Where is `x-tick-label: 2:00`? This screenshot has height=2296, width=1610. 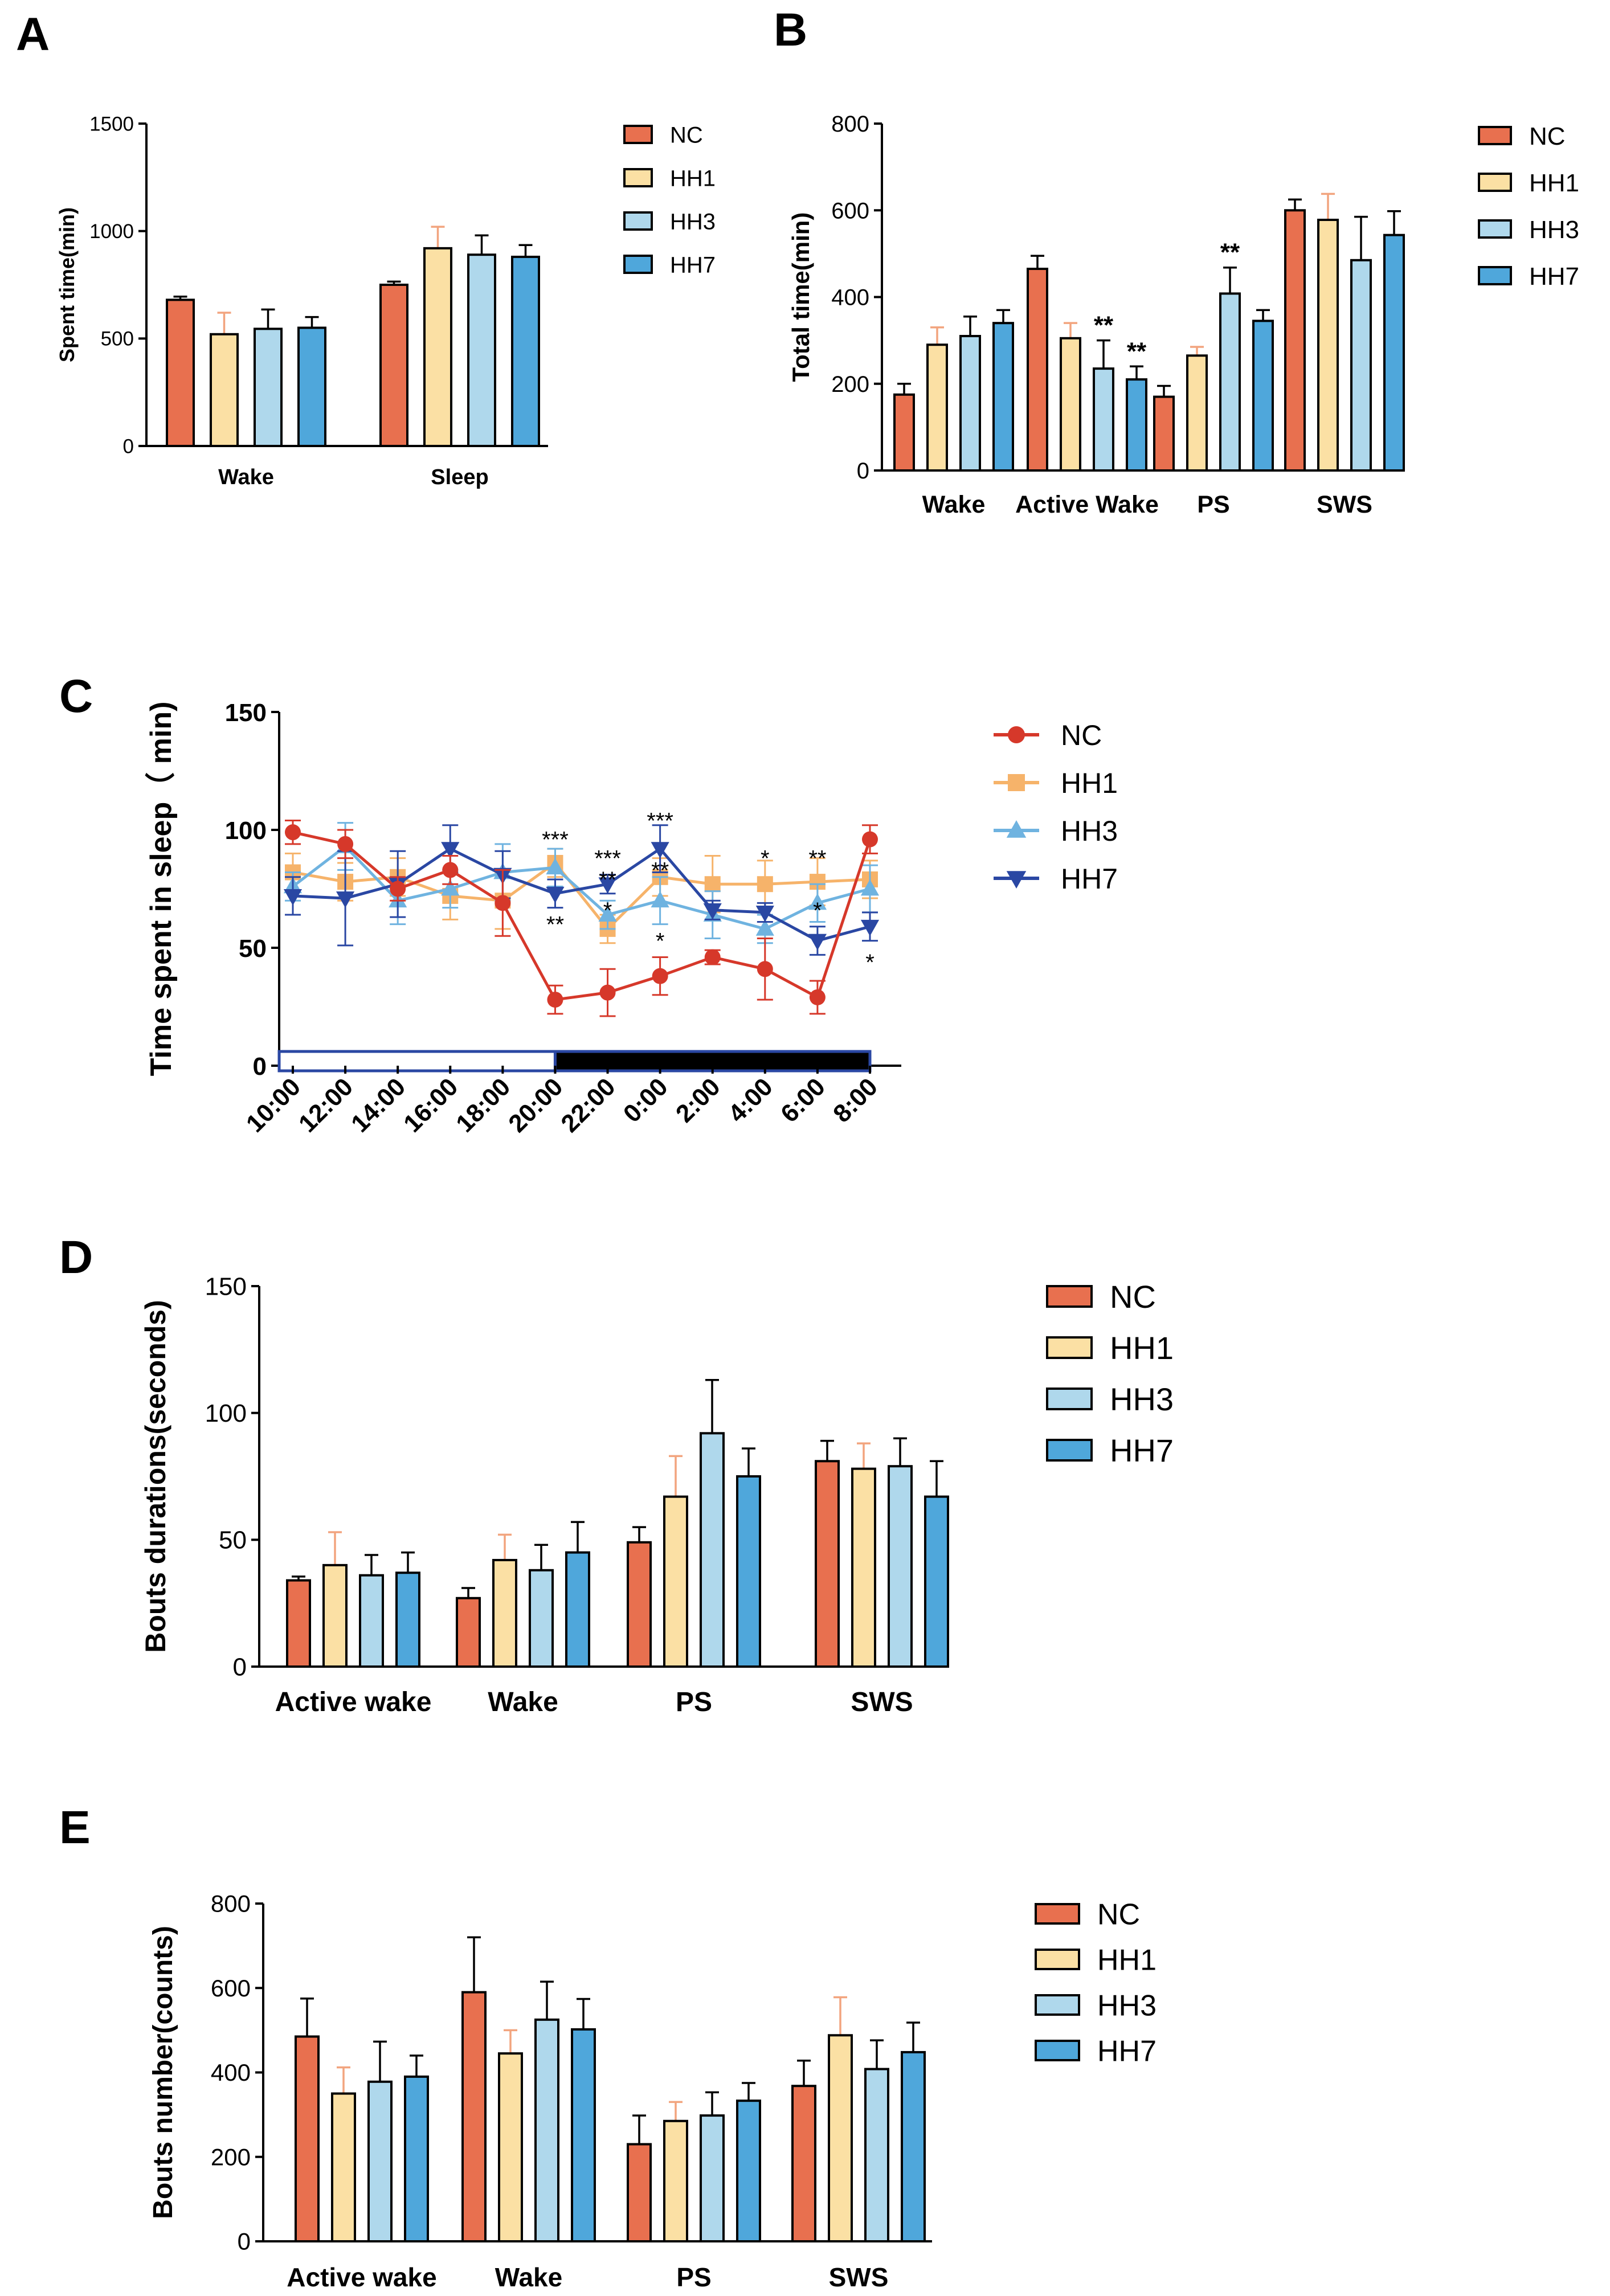
x-tick-label: 2:00 is located at coordinates (698, 1100).